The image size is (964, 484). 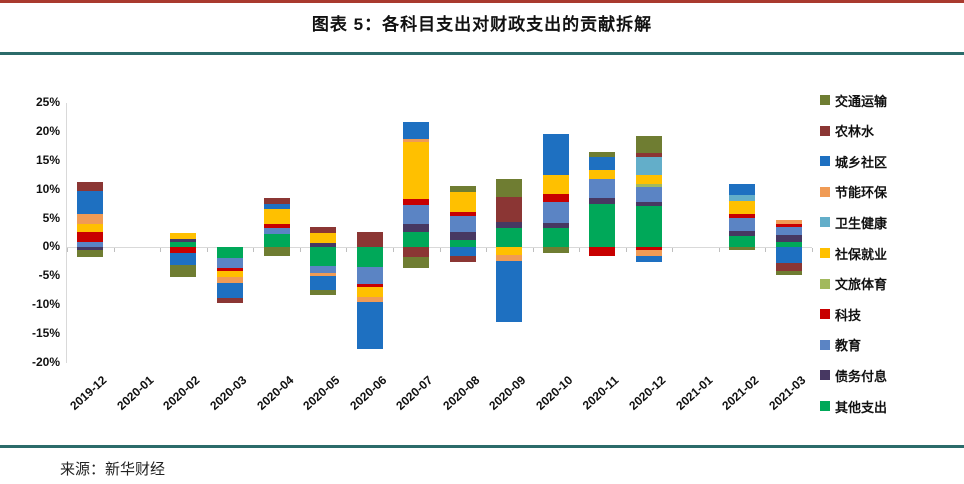 I want to click on y-axis-label: 10%, so click(x=47, y=188).